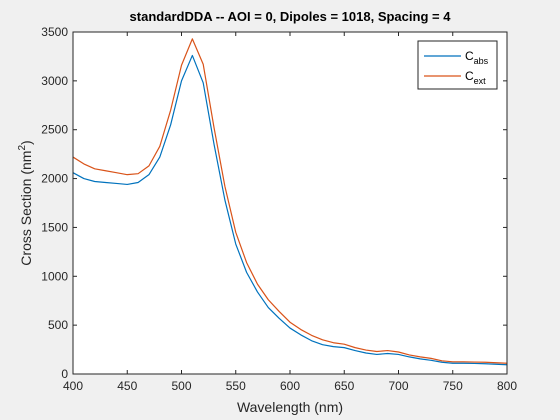 The width and height of the screenshot is (560, 420). What do you see at coordinates (26, 142) in the screenshot?
I see `y-axis-label-close: )` at bounding box center [26, 142].